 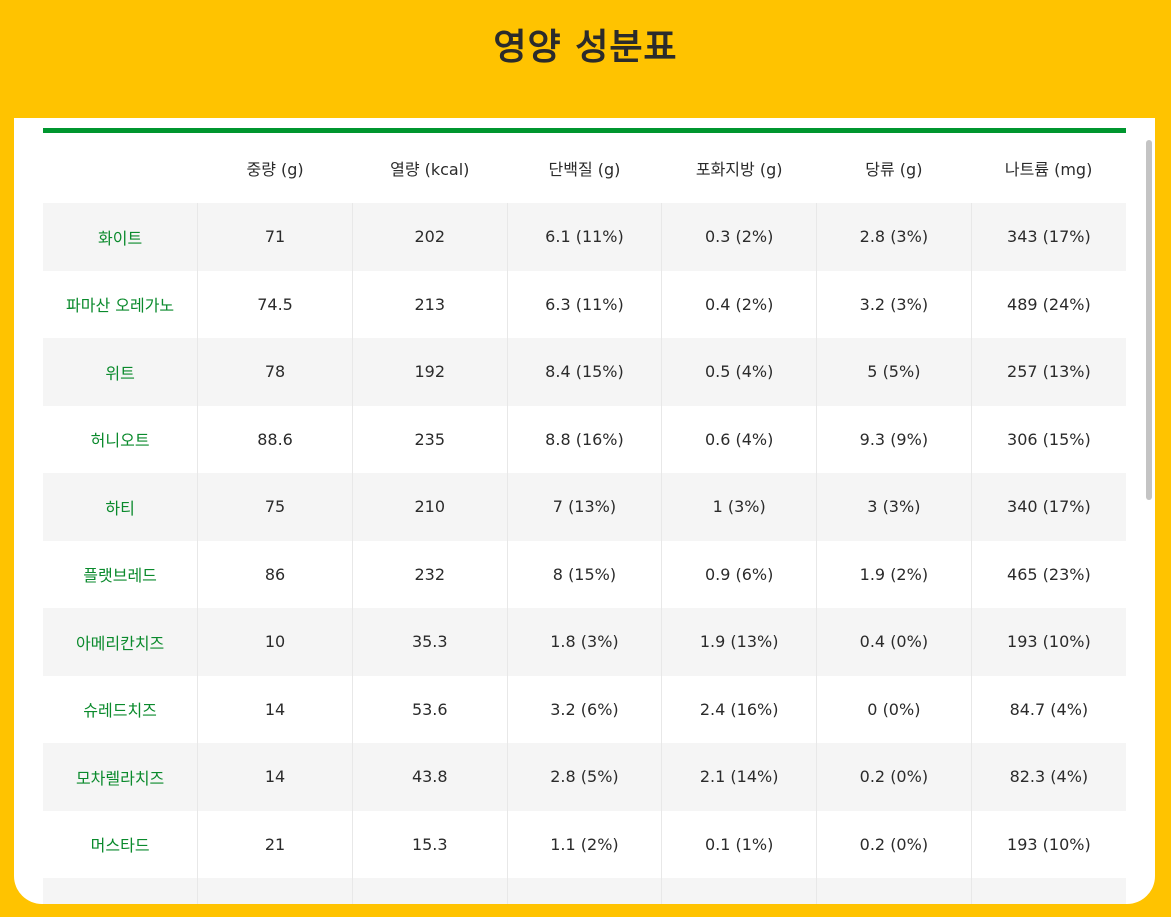 I want to click on row-label: 화이트, so click(x=120, y=237).